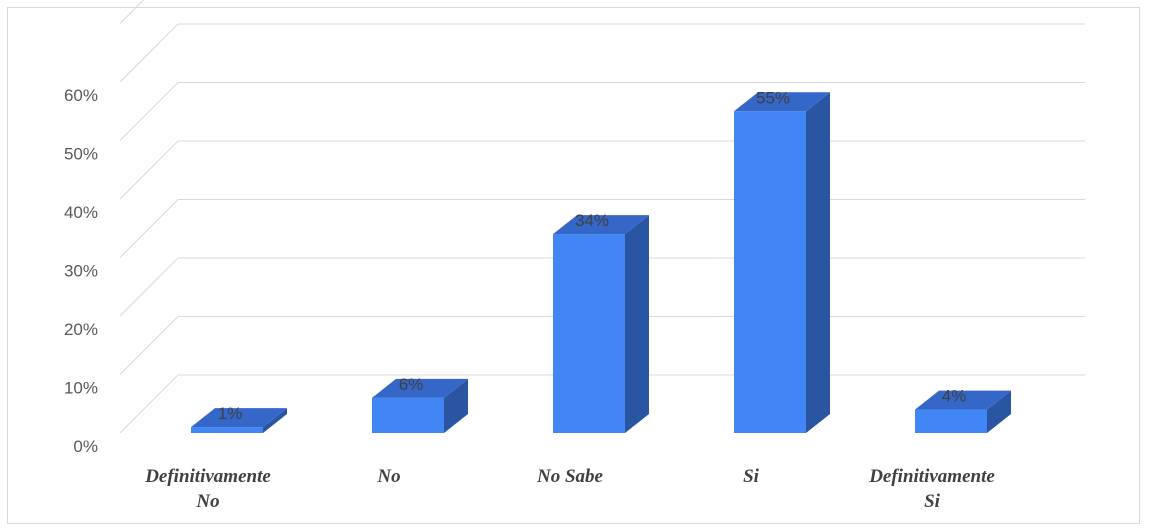 Image resolution: width=1149 pixels, height=528 pixels. I want to click on y-tick-label: 50%, so click(81, 154).